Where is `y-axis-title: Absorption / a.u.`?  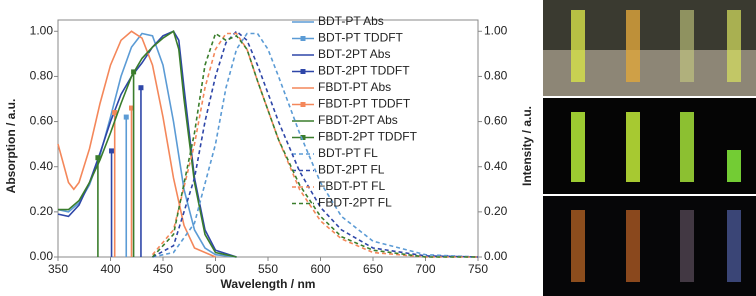 y-axis-title: Absorption / a.u. is located at coordinates (11, 146).